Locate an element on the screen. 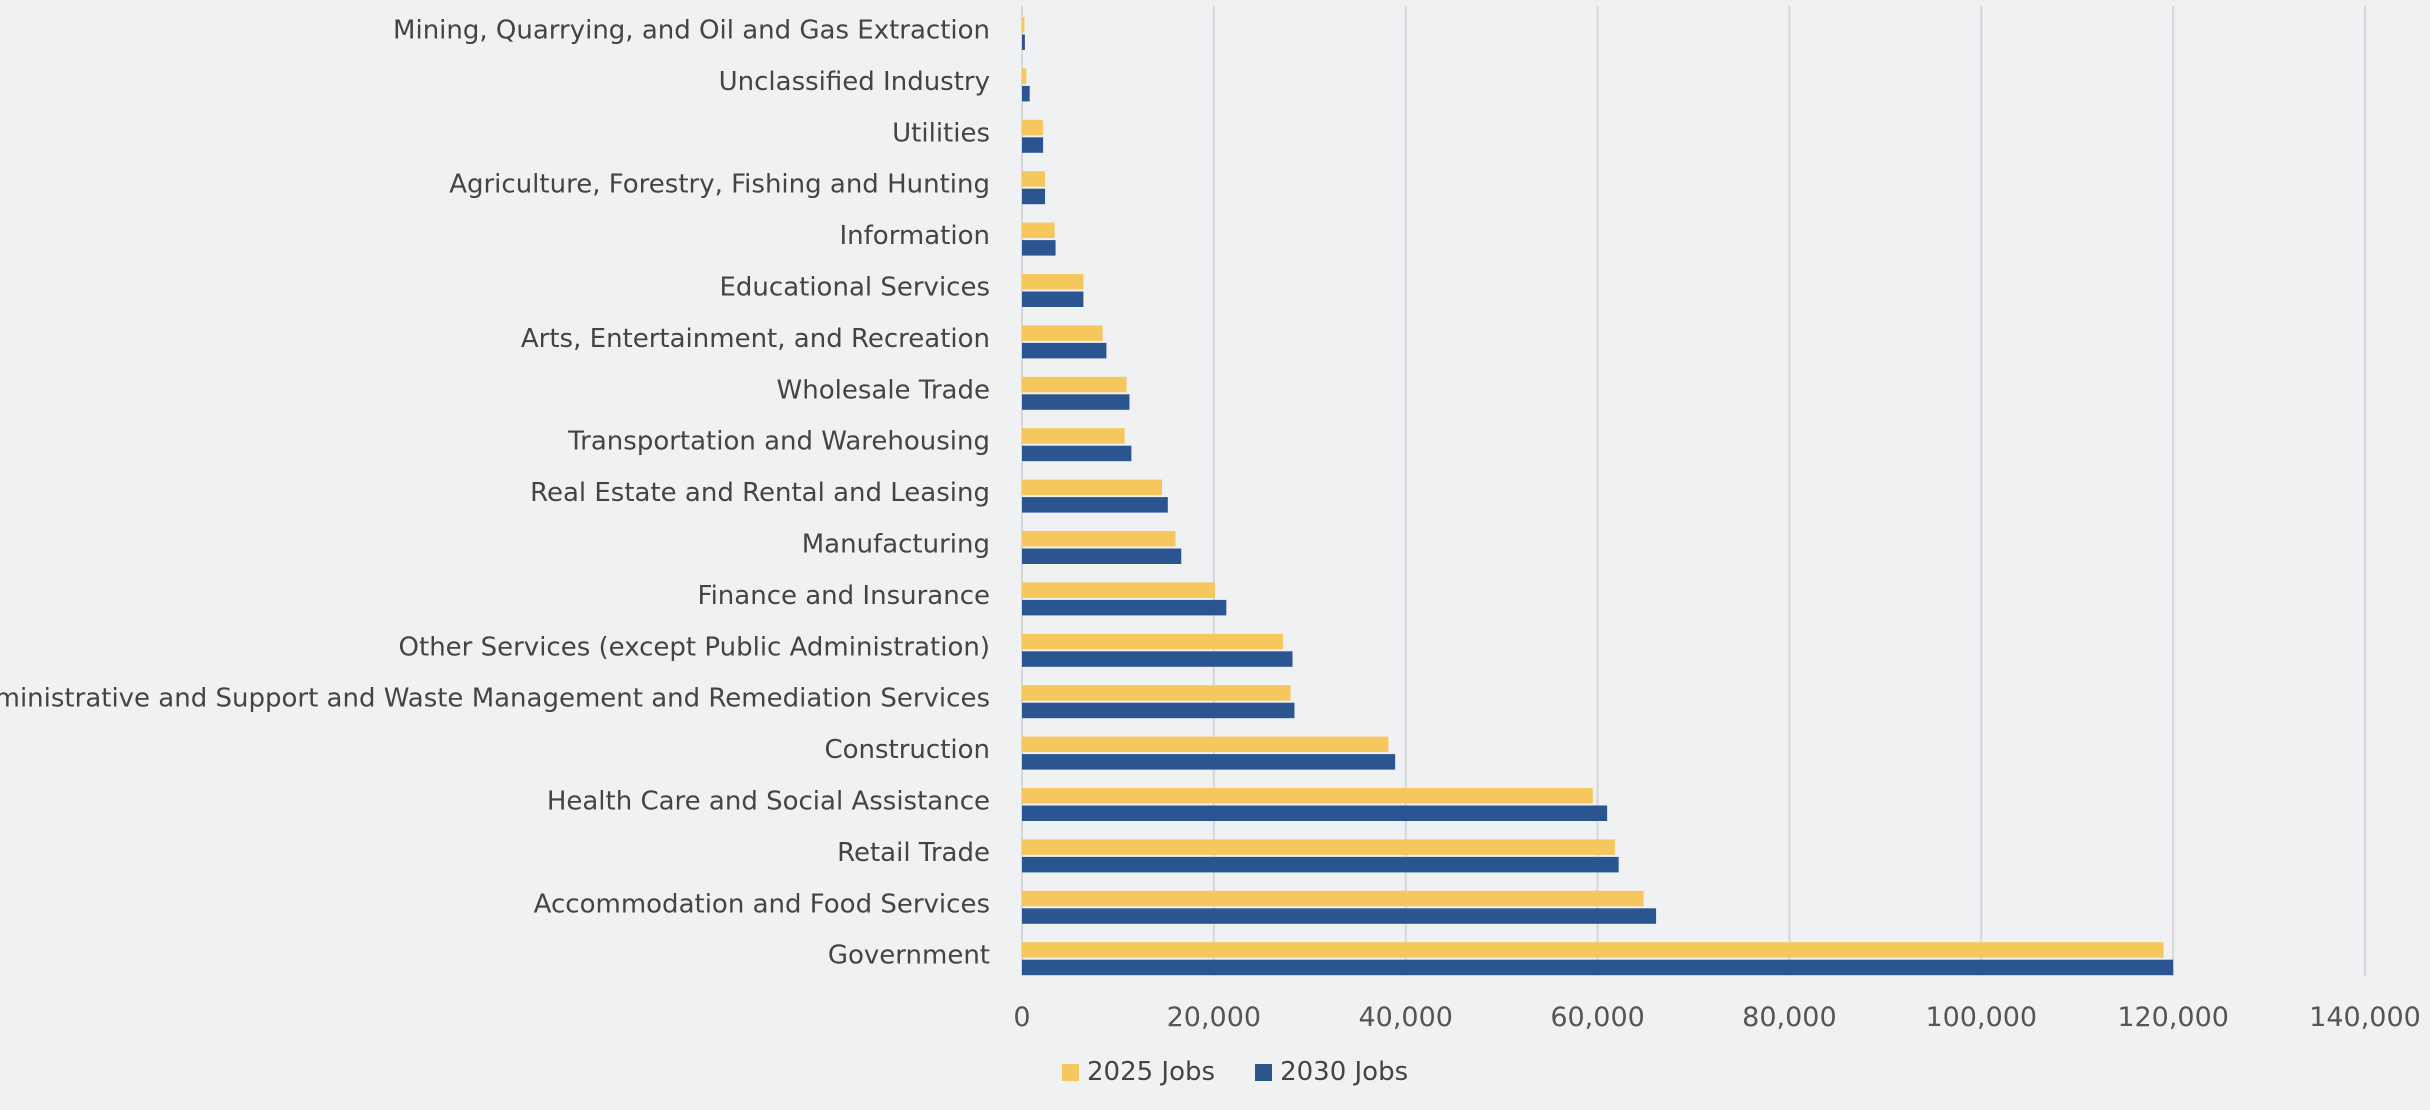 This screenshot has width=2430, height=1110. legend-label-2025: 2025 Jobs is located at coordinates (1151, 1072).